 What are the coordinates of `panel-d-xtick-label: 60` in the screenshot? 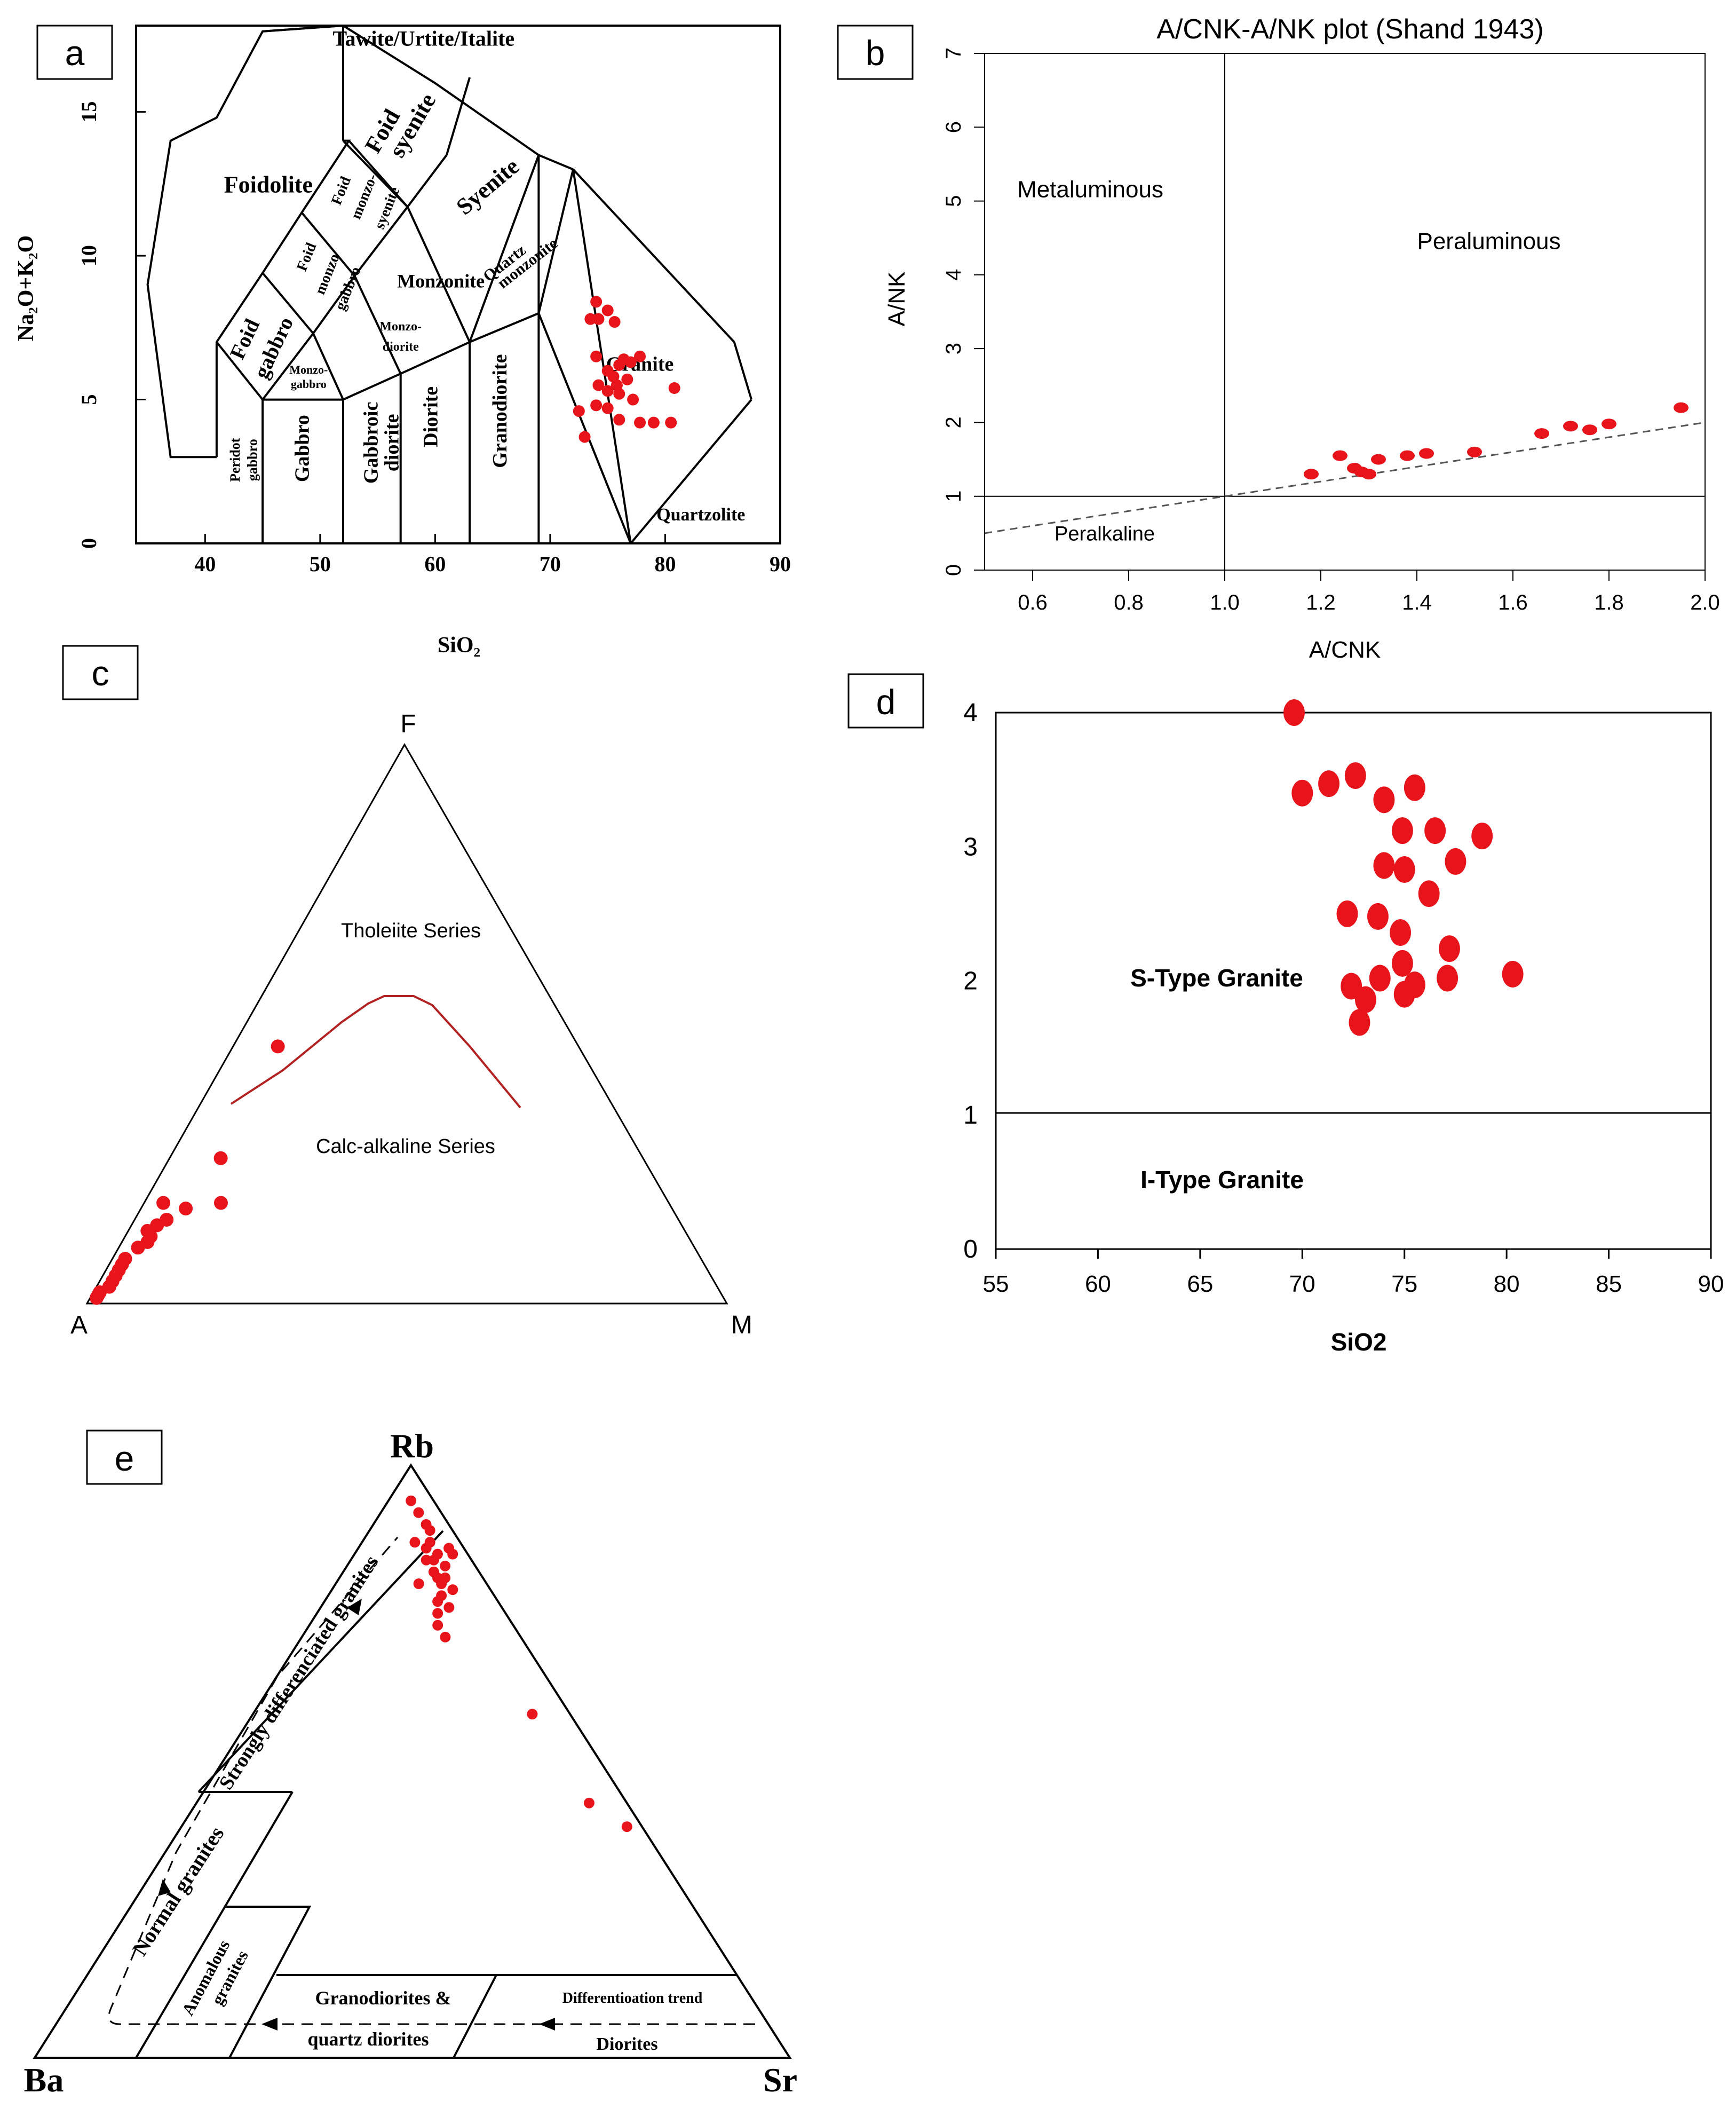 It's located at (1098, 1284).